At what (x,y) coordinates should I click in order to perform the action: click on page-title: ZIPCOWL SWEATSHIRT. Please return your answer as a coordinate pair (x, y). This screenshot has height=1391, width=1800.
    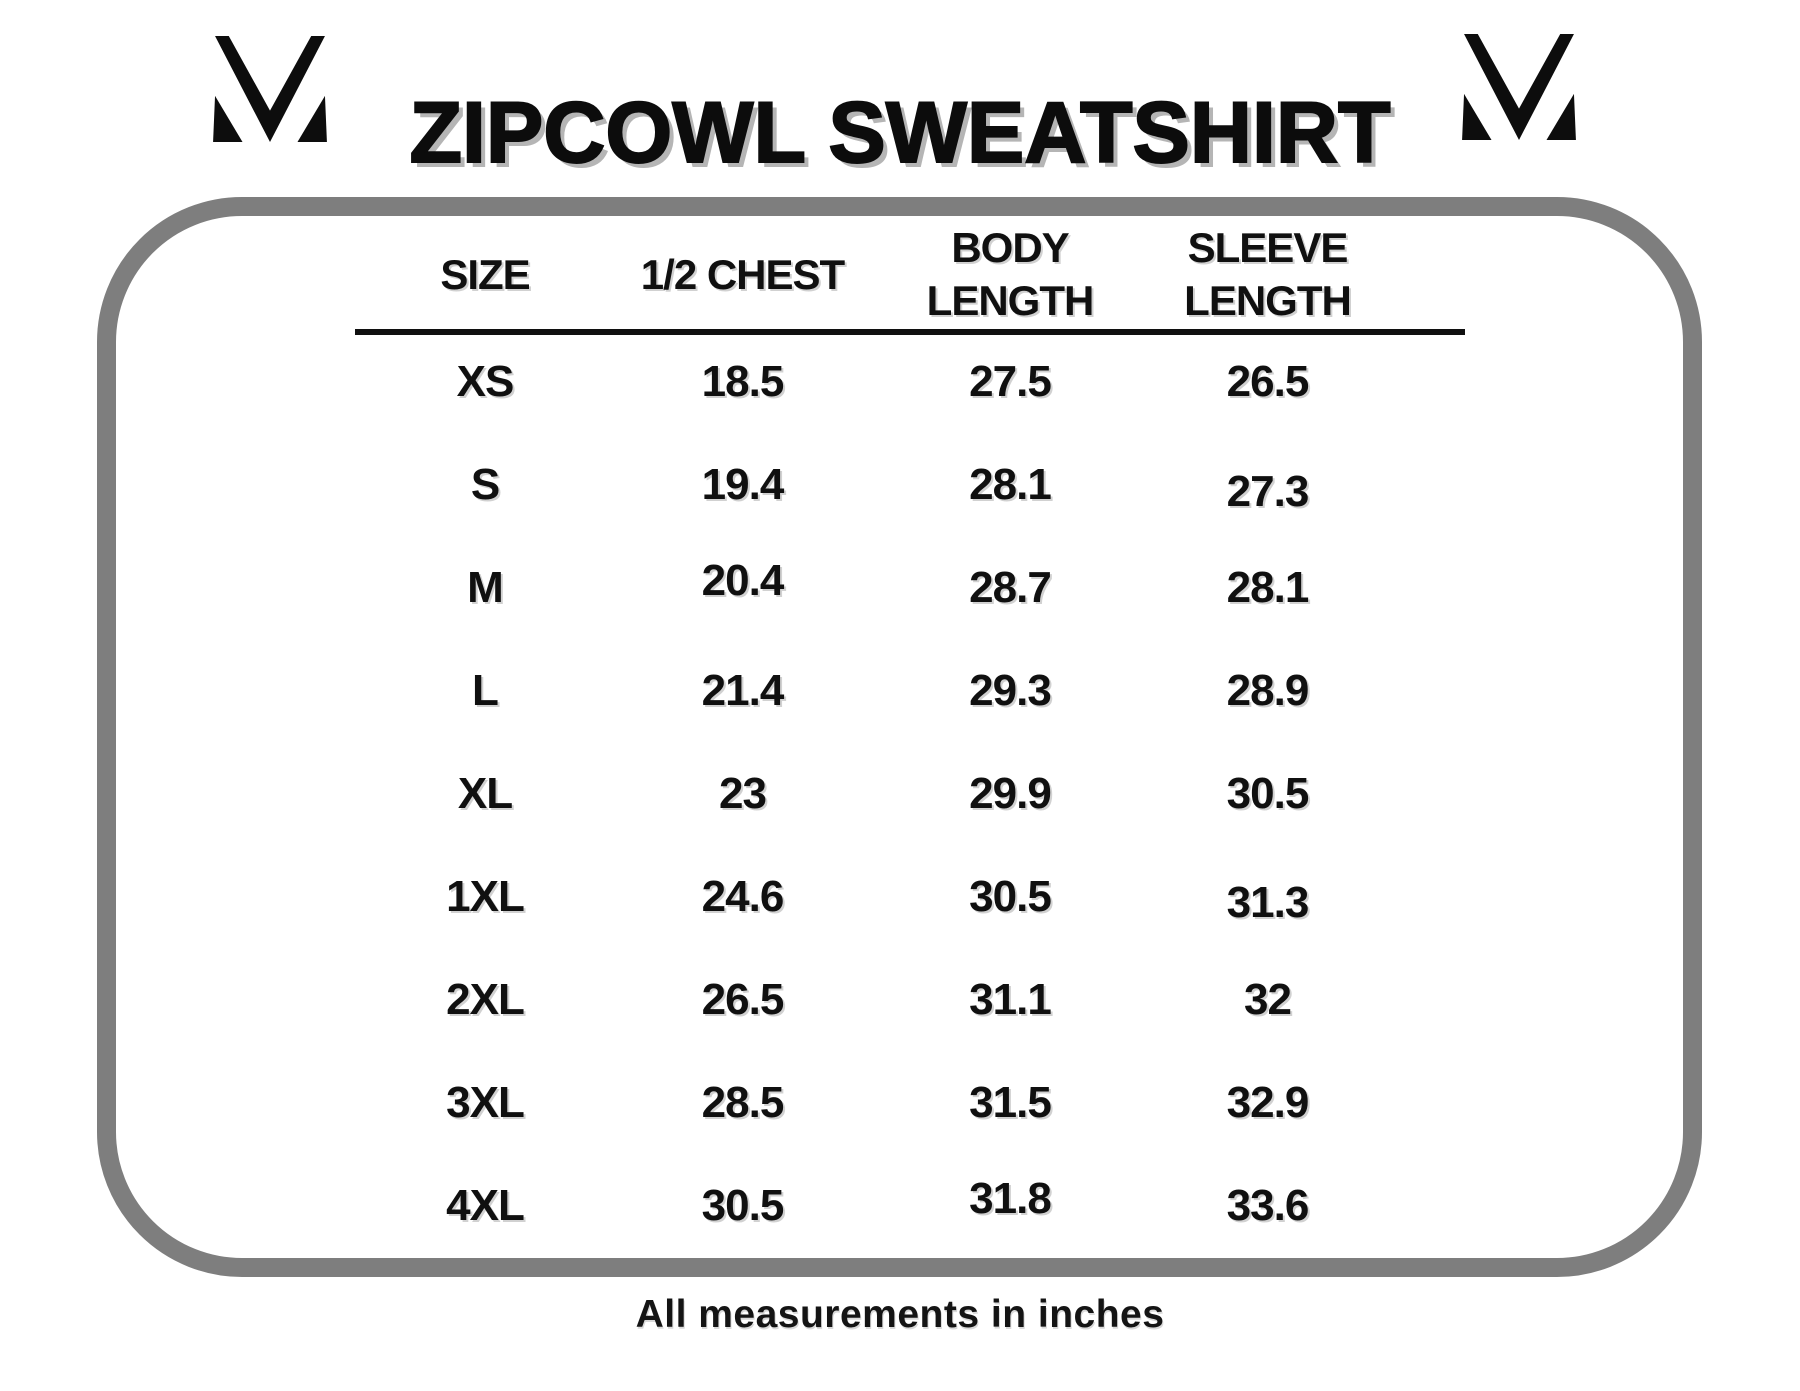
    Looking at the image, I should click on (900, 132).